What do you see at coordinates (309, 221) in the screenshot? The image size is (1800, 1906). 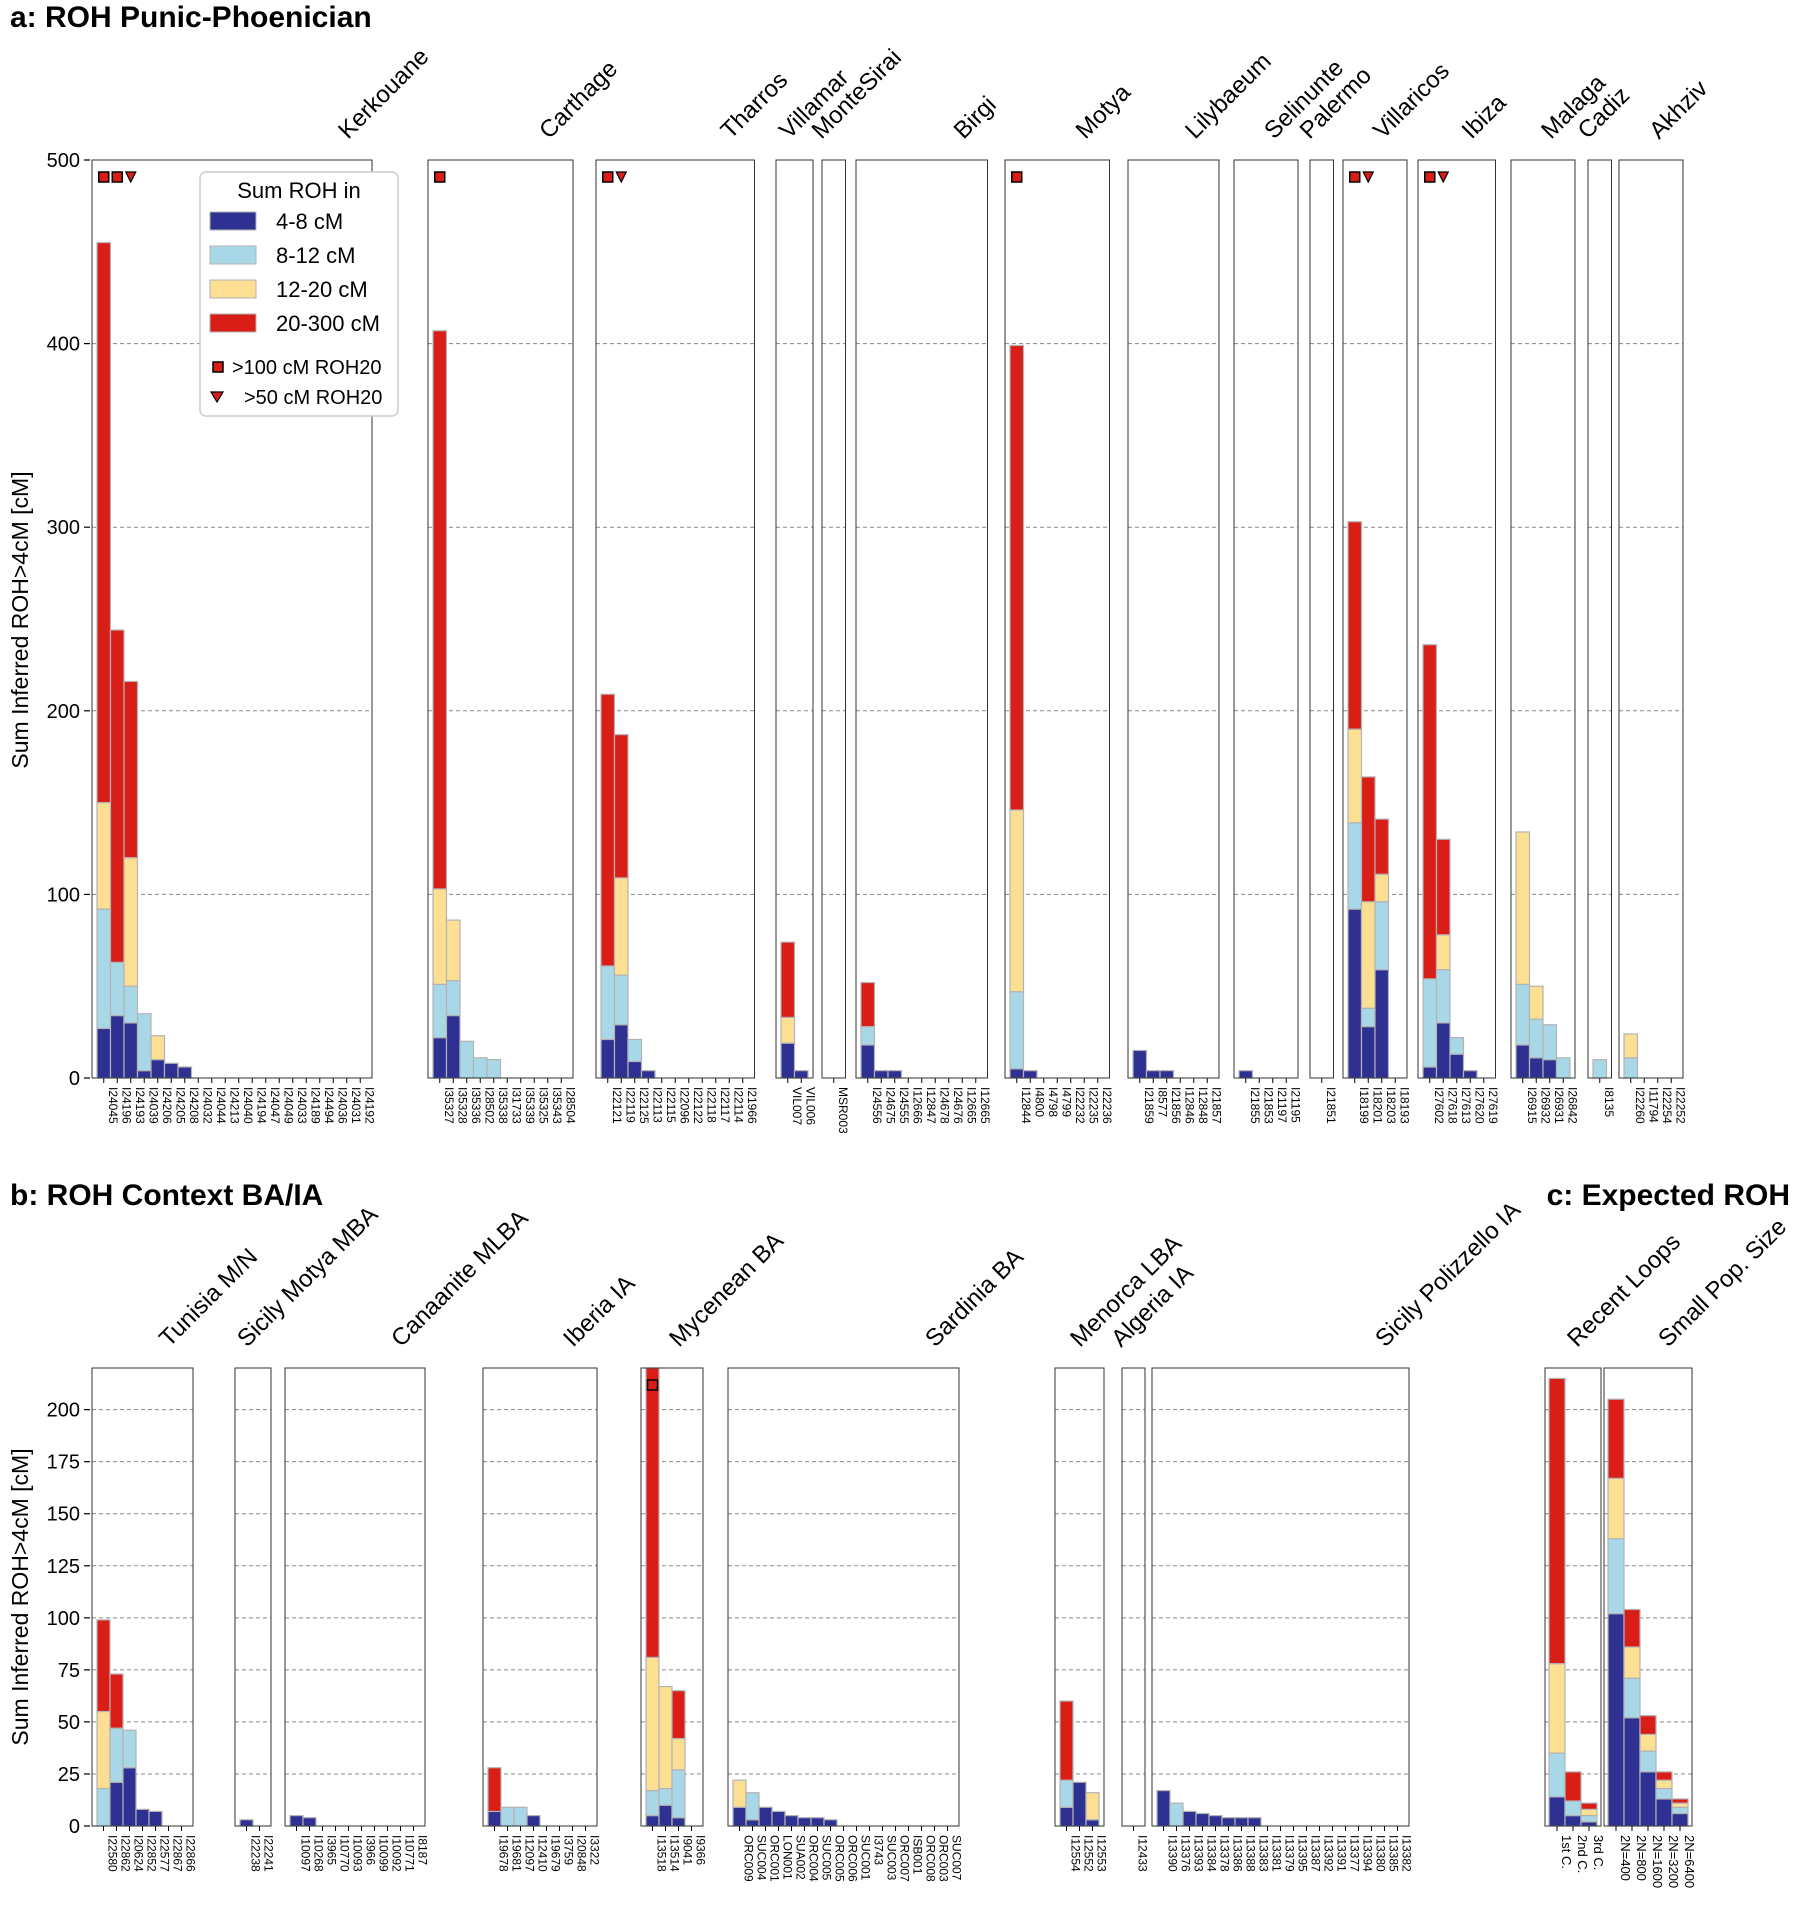 I see `legend-entry: 4-8 cM` at bounding box center [309, 221].